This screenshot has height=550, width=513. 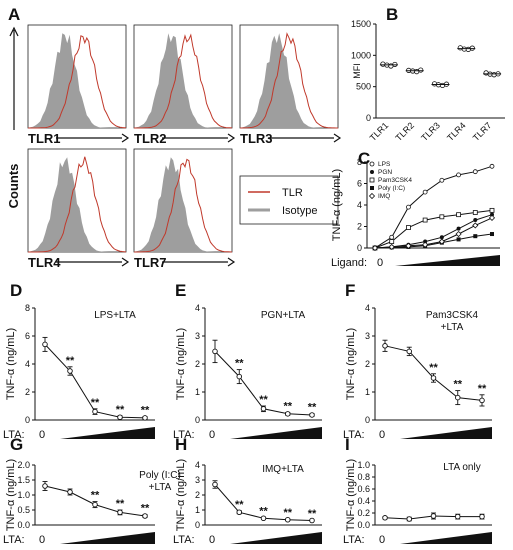 I want to click on panel-letter-e: E, so click(x=180, y=290).